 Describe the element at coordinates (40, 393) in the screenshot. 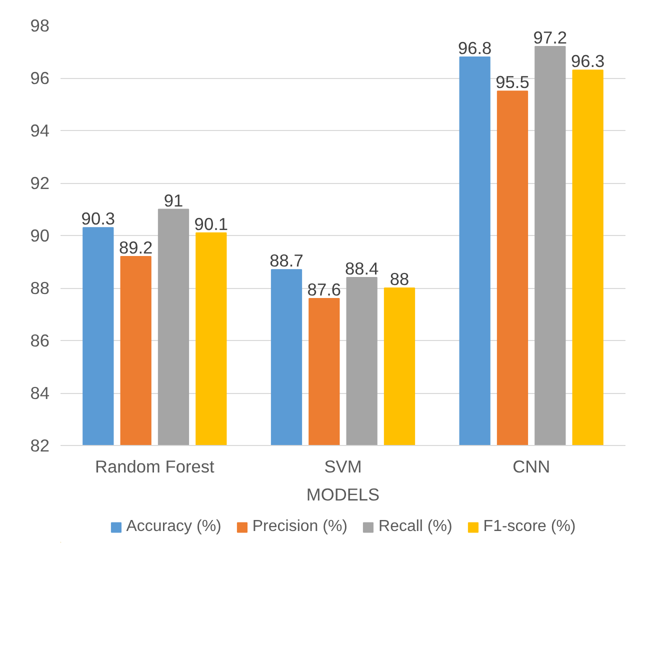

I see `y-tick-label: 84` at that location.